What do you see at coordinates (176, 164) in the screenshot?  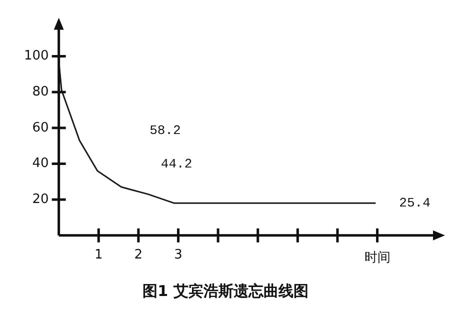 I see `annotation: 44.2` at bounding box center [176, 164].